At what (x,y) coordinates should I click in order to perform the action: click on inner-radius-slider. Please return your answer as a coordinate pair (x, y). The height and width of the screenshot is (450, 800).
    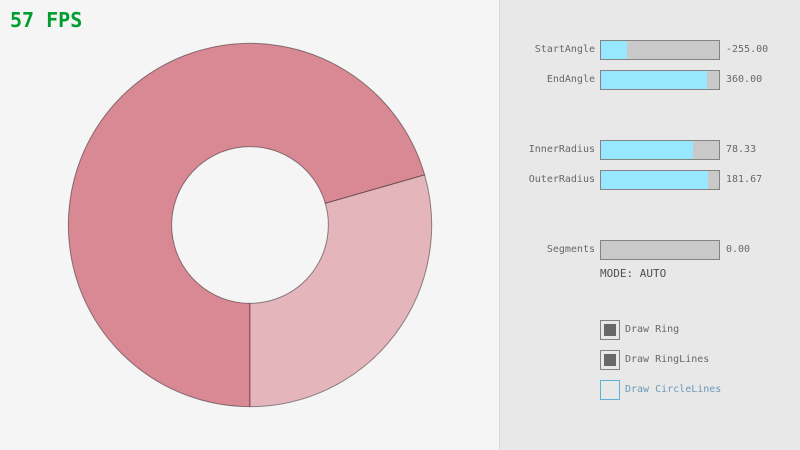
    Looking at the image, I should click on (660, 150).